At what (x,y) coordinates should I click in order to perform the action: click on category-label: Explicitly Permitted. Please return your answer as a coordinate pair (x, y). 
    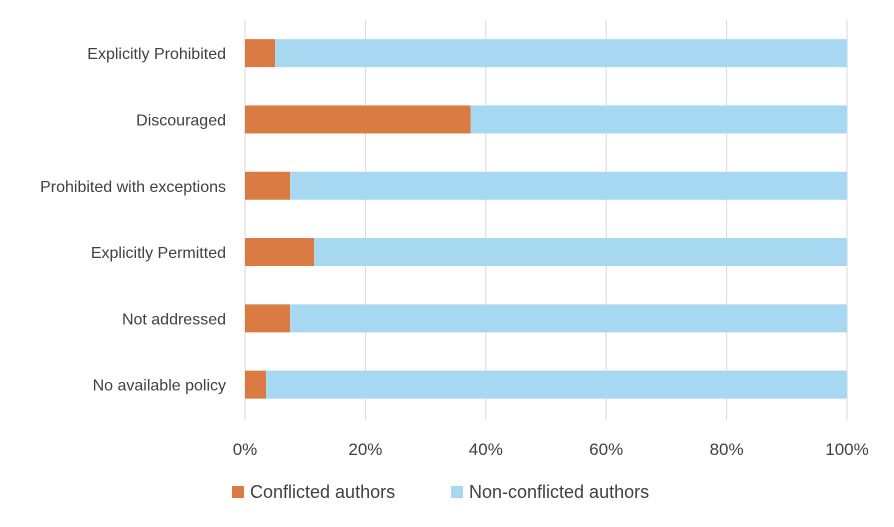
    Looking at the image, I should click on (158, 253).